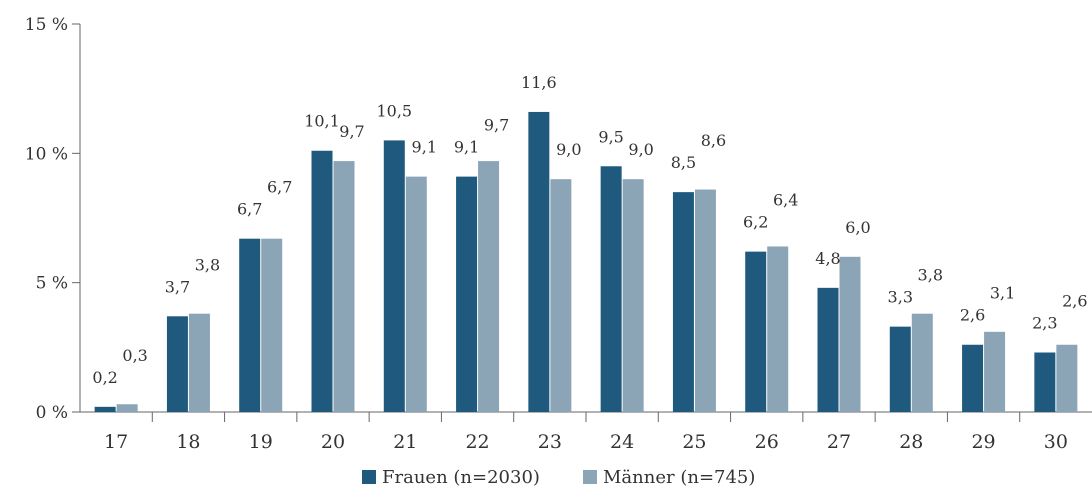  What do you see at coordinates (755, 222) in the screenshot?
I see `data-label-frauen: 6,2` at bounding box center [755, 222].